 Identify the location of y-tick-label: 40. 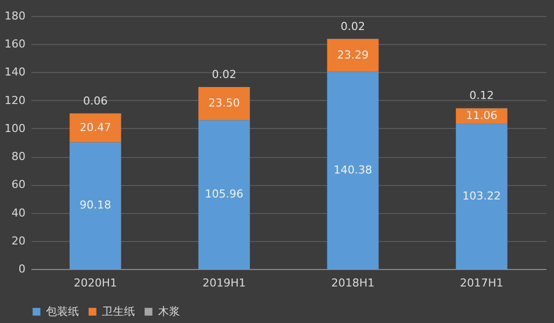
(19, 213).